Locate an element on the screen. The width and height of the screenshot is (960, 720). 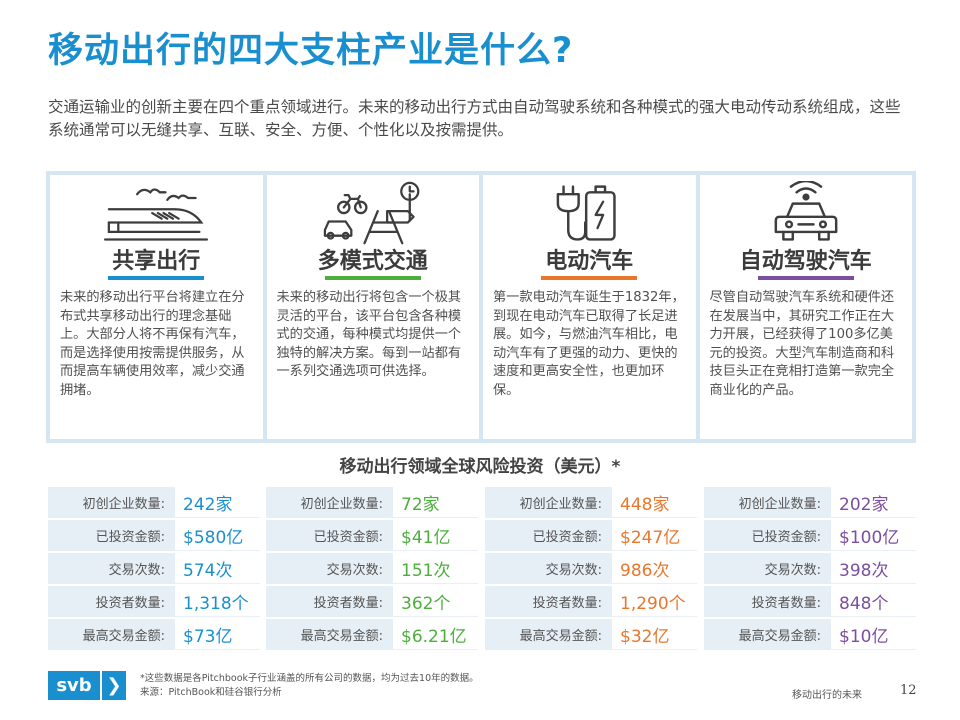
table-row: 初创企业数量: 448家 is located at coordinates (591, 502).